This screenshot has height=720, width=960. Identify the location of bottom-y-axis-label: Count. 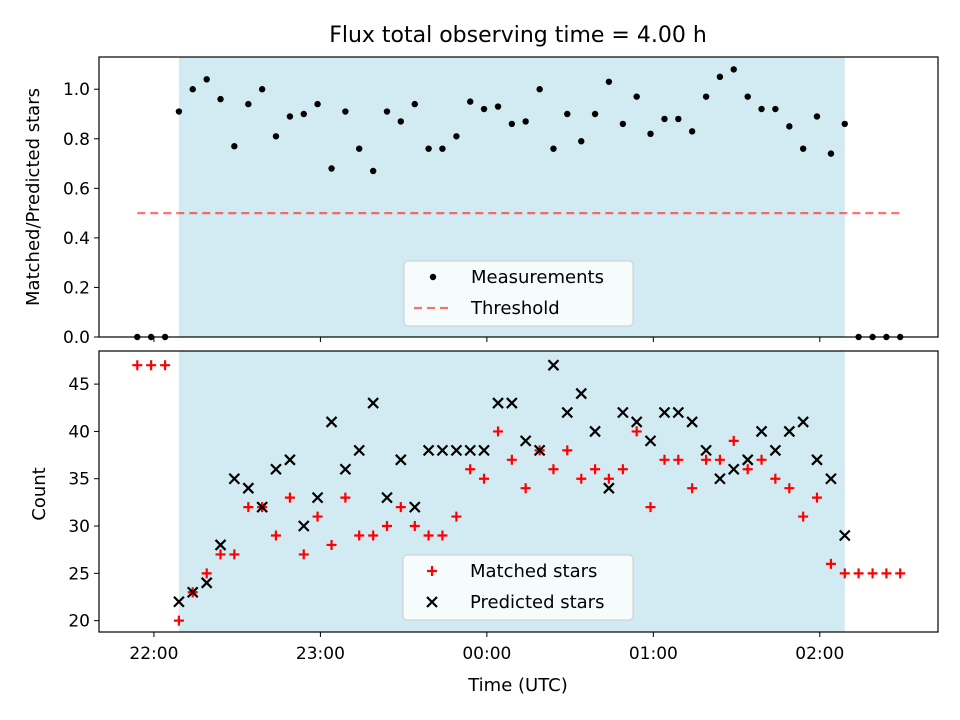
(39, 493).